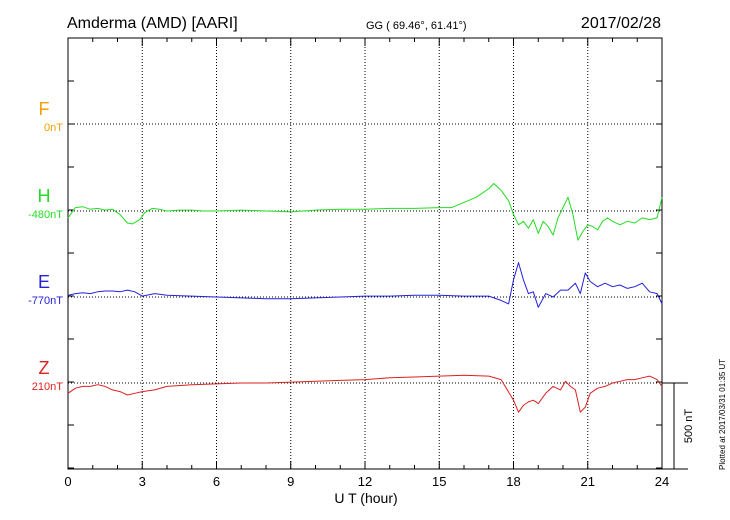 This screenshot has height=520, width=730. Describe the element at coordinates (513, 481) in the screenshot. I see `x-tick-label-18: 18` at that location.